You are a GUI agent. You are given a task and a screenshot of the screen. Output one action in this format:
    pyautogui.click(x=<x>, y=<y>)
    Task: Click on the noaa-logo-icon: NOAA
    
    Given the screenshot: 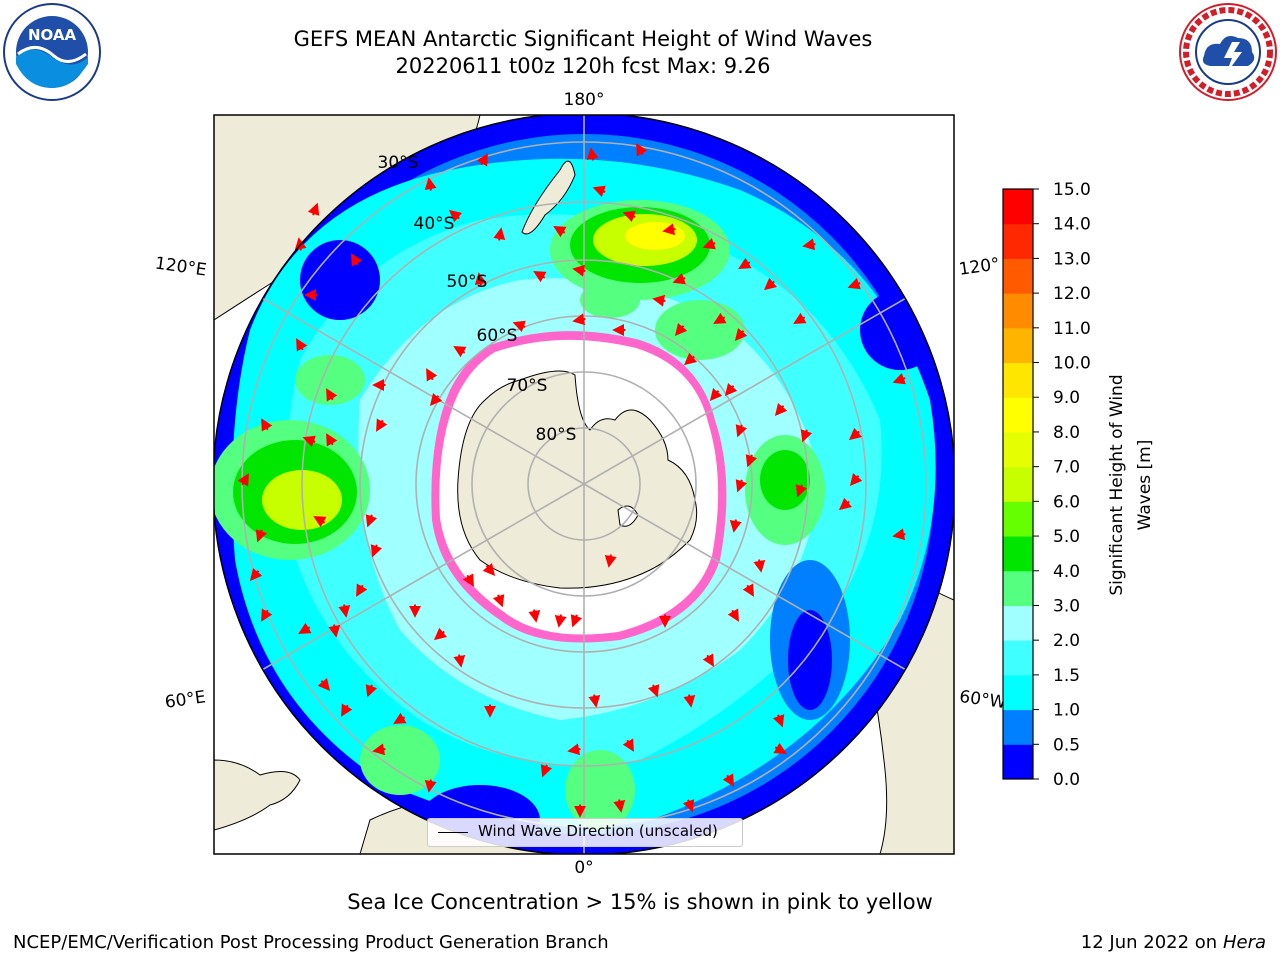 What is the action you would take?
    pyautogui.click(x=52, y=52)
    